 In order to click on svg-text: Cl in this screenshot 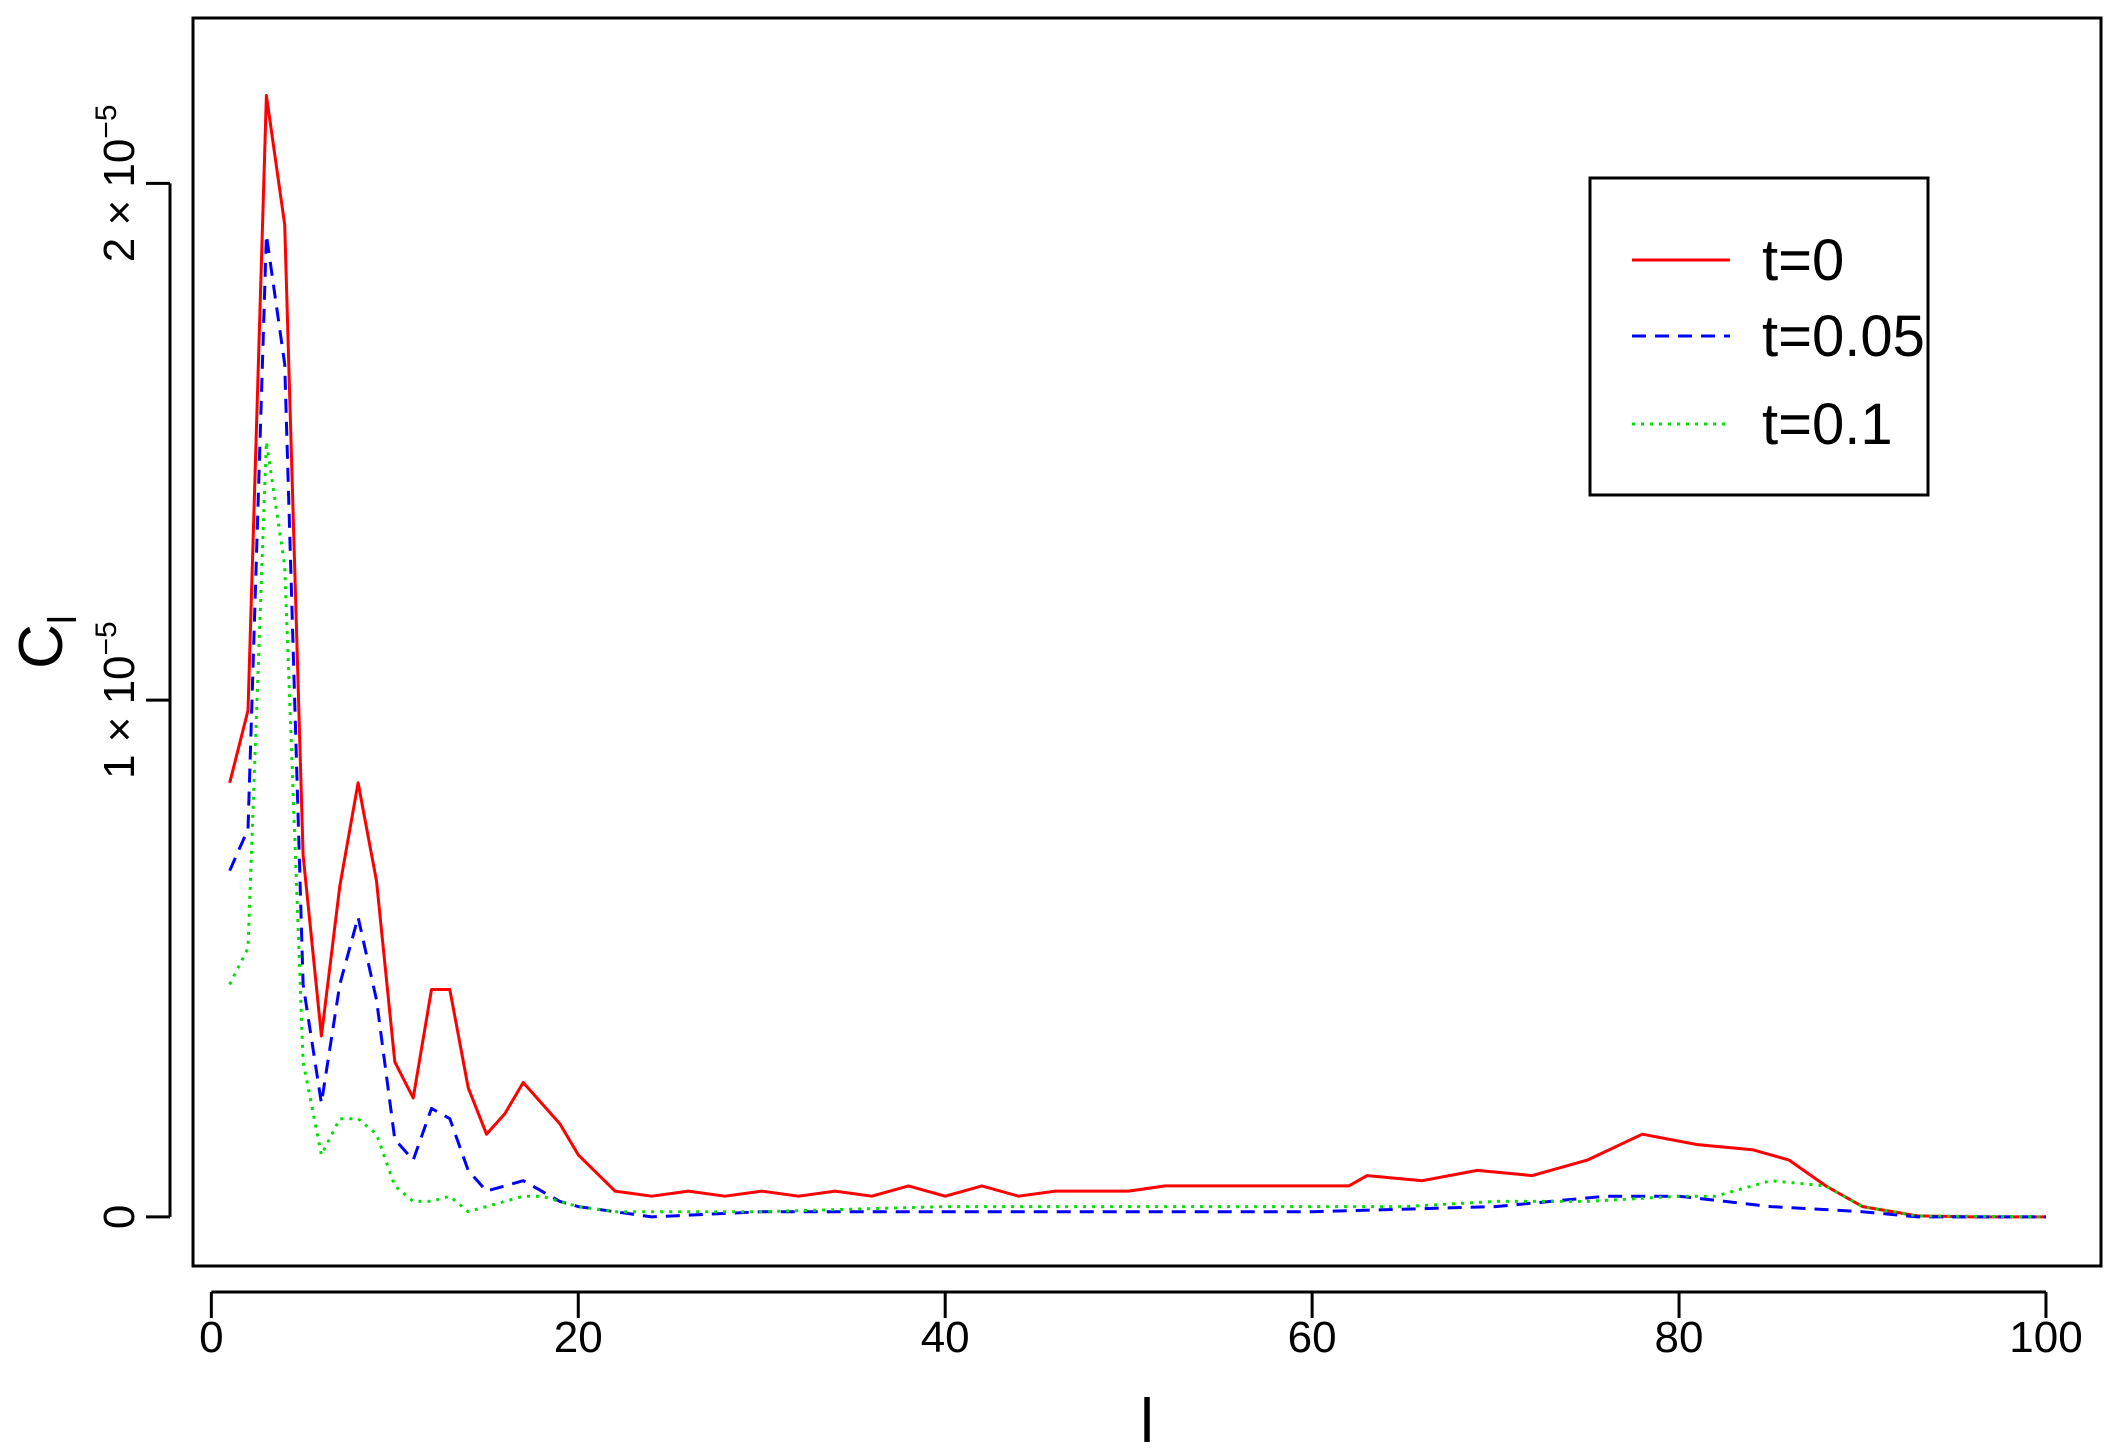, I will do `click(46, 642)`.